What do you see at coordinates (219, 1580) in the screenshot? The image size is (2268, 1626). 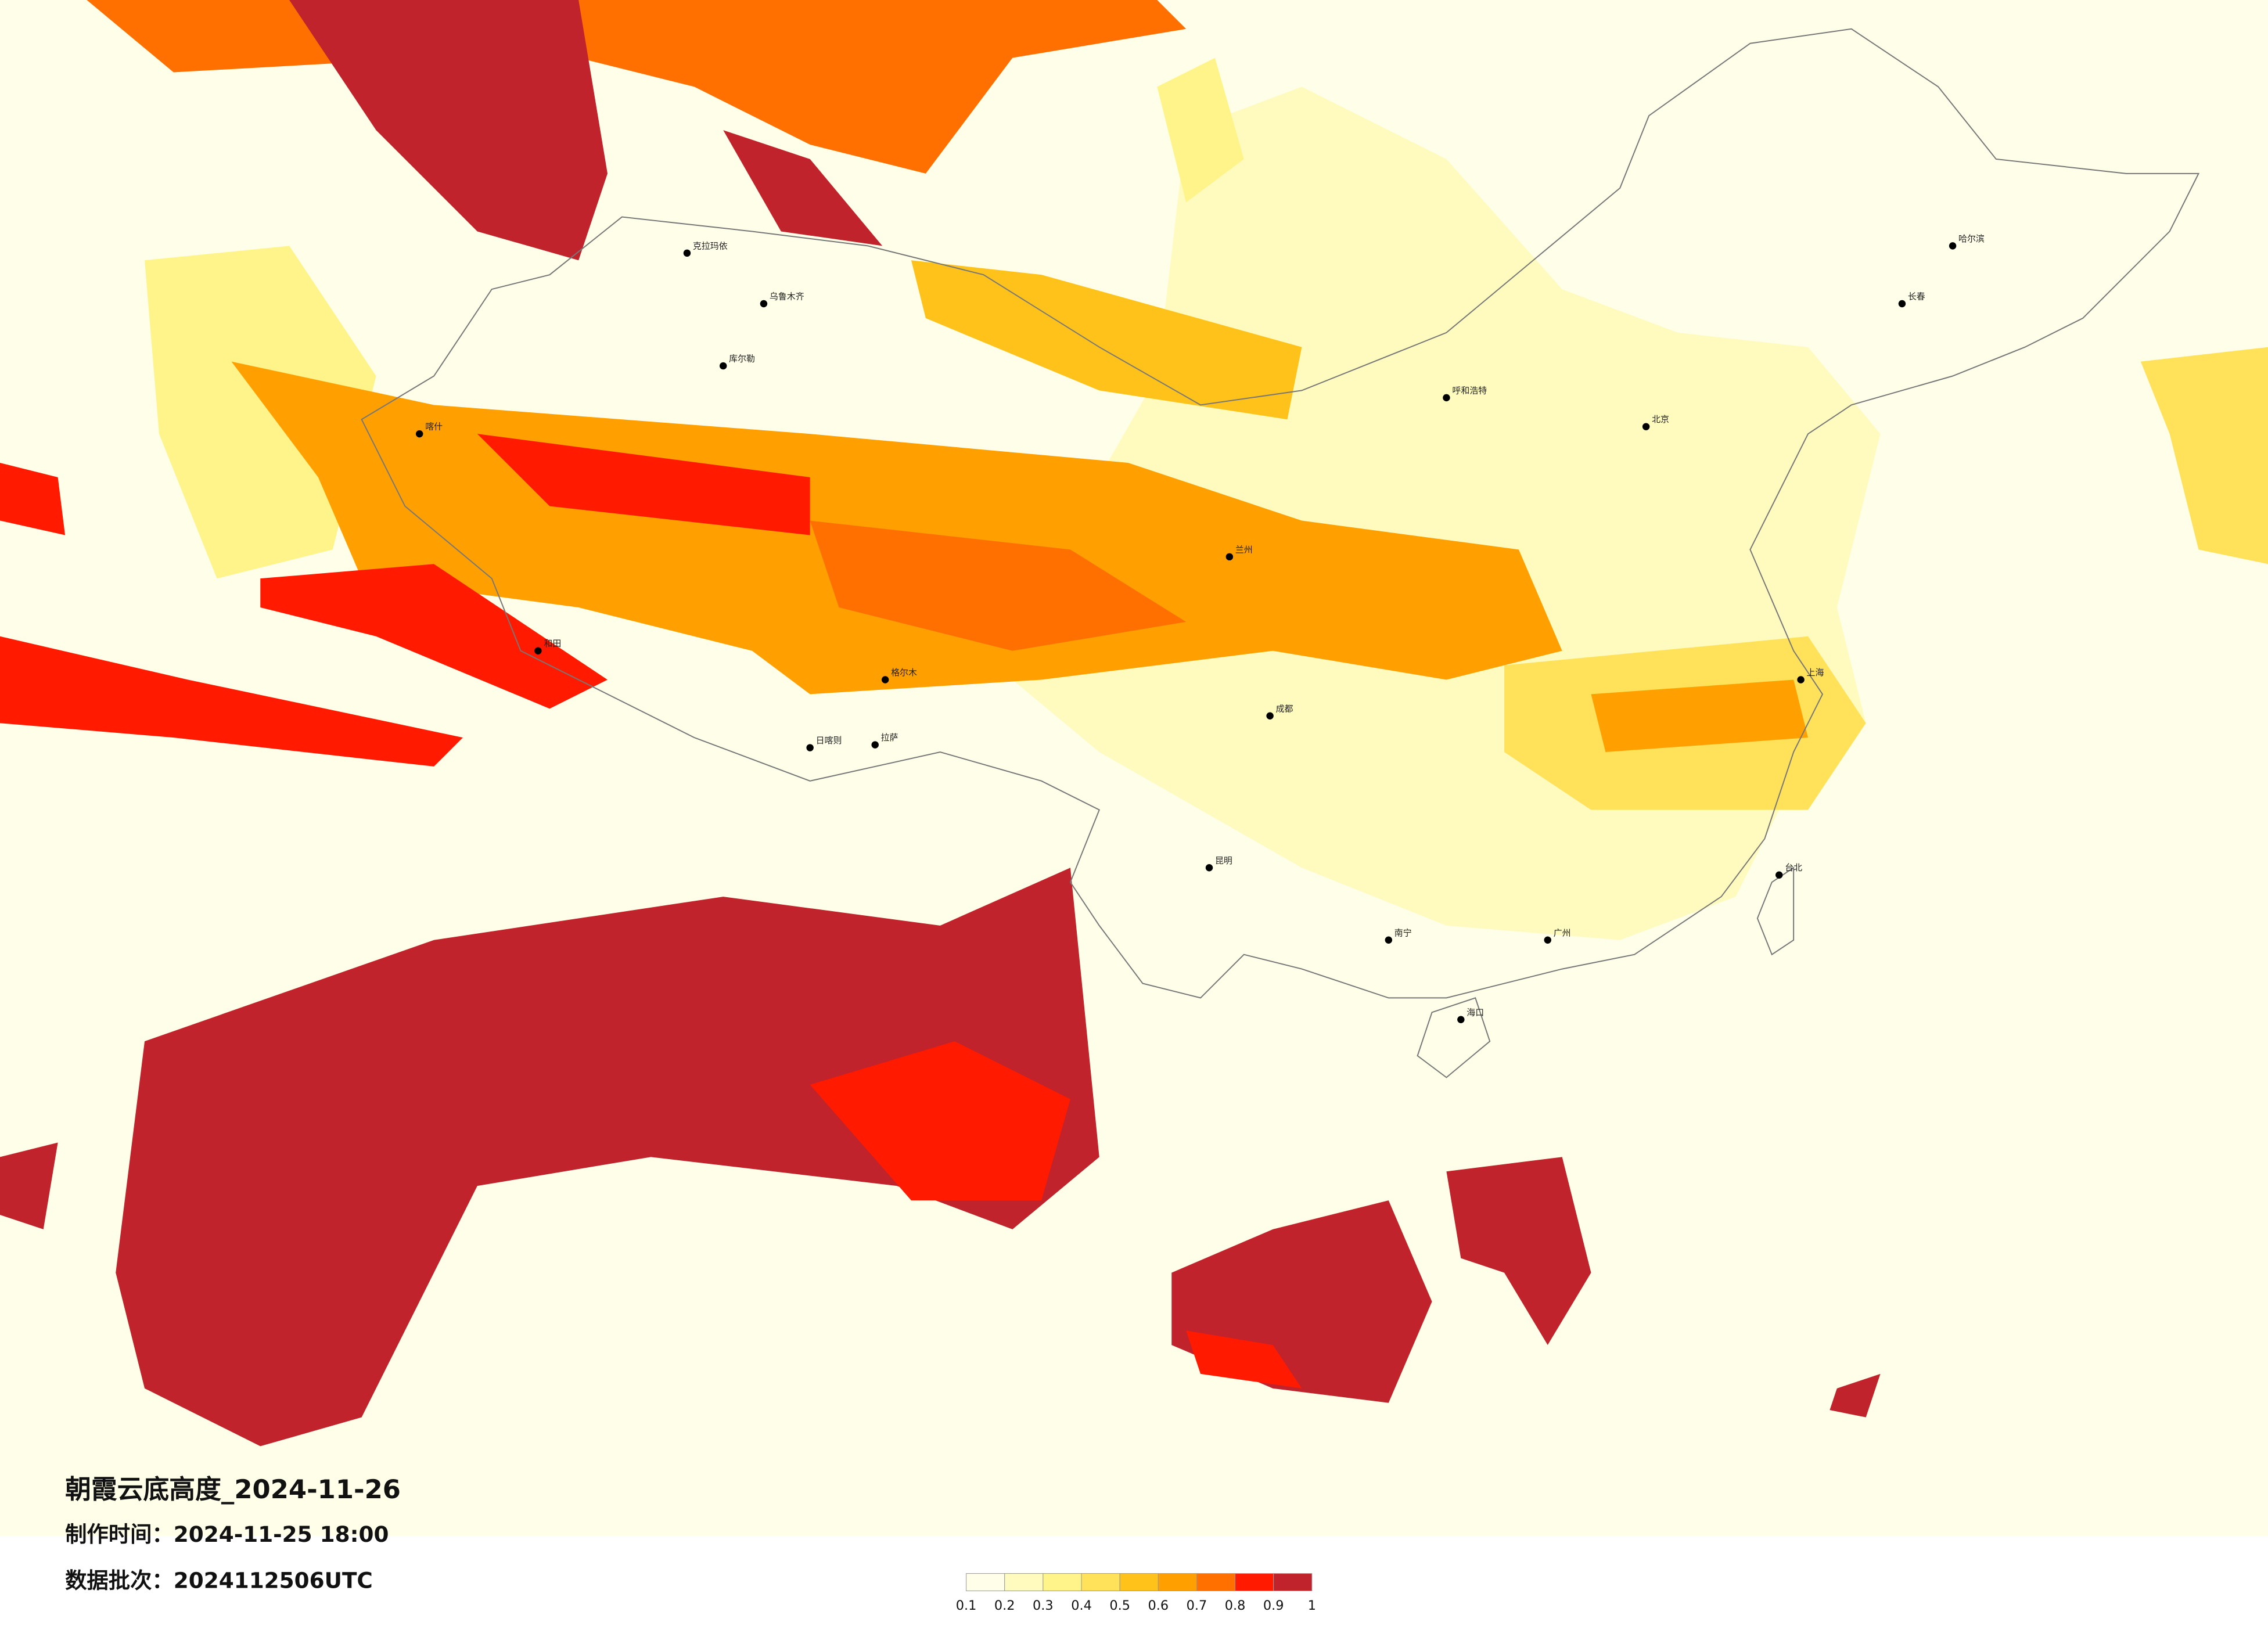 I see `data-batch: 数据批次：2024112506UTC` at bounding box center [219, 1580].